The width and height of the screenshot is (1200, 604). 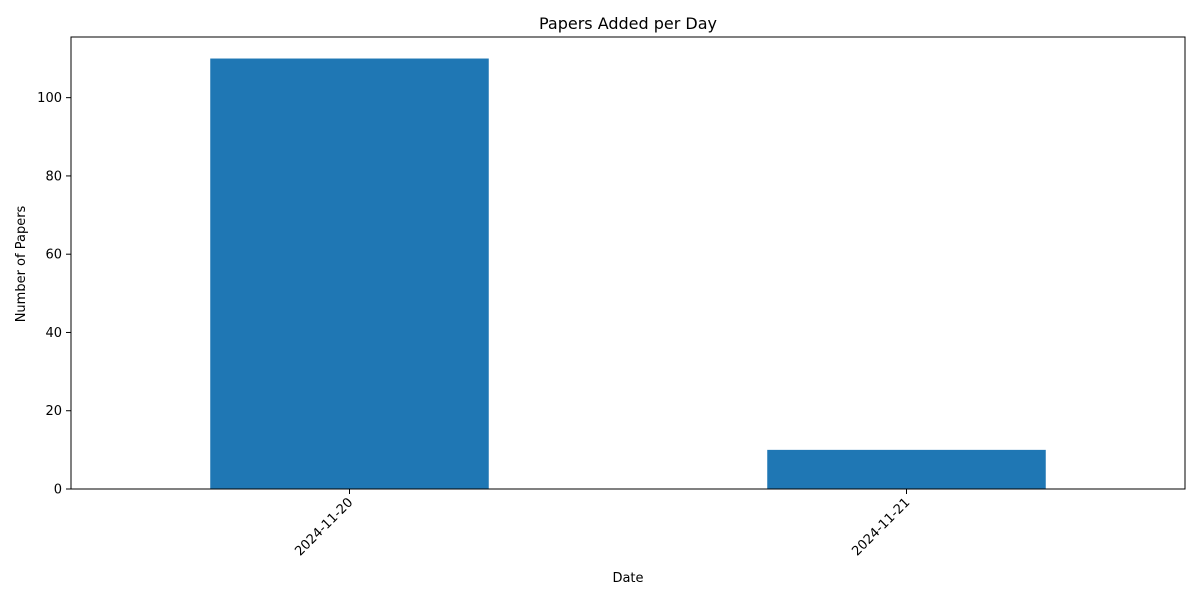 What do you see at coordinates (58, 490) in the screenshot?
I see `y-tick-label: 0` at bounding box center [58, 490].